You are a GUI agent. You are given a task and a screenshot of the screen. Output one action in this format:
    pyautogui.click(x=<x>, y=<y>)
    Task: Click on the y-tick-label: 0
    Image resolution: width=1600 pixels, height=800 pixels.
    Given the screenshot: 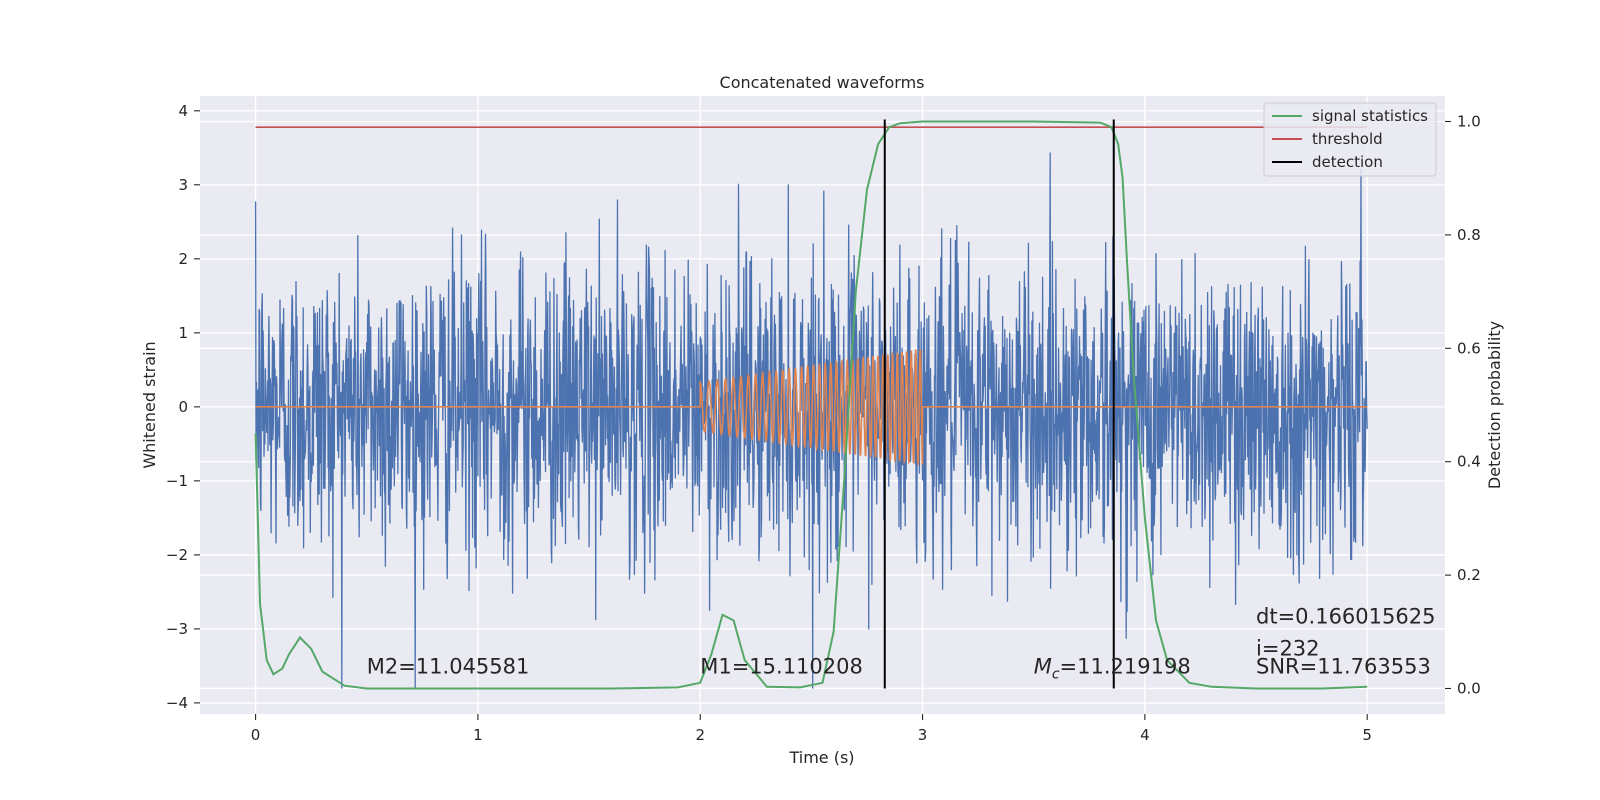 What is the action you would take?
    pyautogui.click(x=183, y=407)
    